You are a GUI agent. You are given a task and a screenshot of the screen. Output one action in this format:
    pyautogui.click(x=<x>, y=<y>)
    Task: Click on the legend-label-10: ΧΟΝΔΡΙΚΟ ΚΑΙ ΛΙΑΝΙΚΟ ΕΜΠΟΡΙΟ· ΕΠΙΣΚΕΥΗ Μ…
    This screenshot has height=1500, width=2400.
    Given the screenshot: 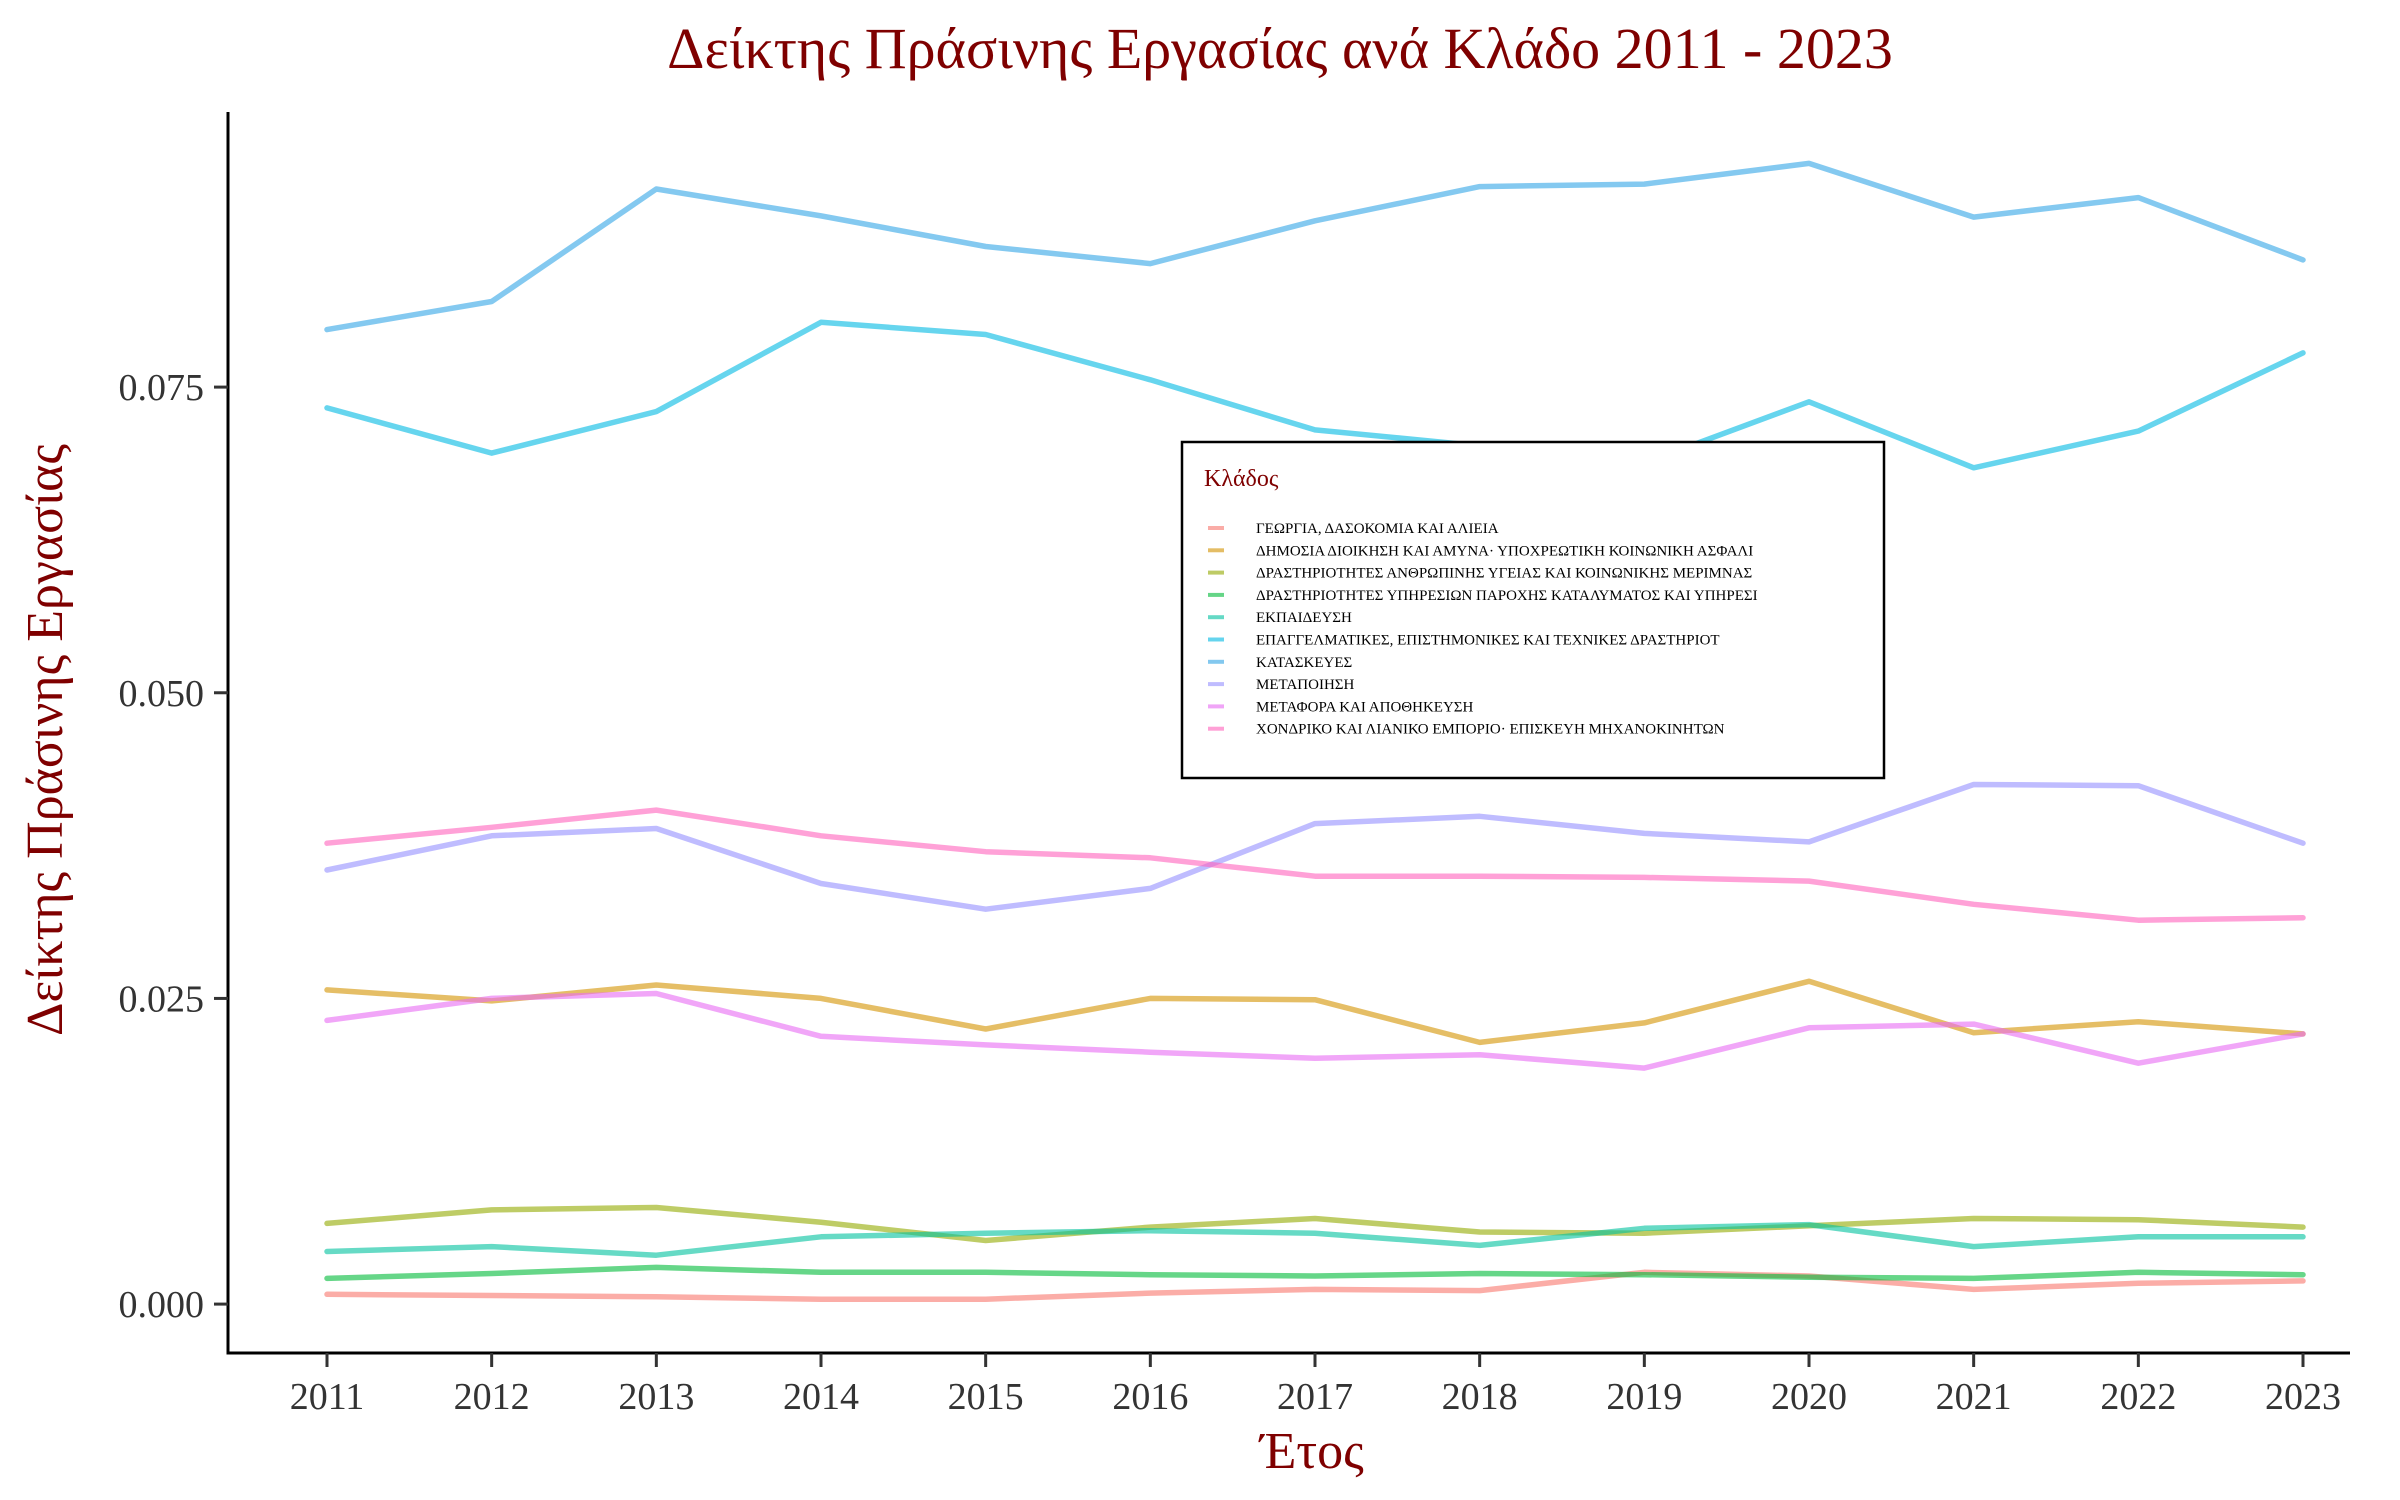 What is the action you would take?
    pyautogui.click(x=1490, y=730)
    